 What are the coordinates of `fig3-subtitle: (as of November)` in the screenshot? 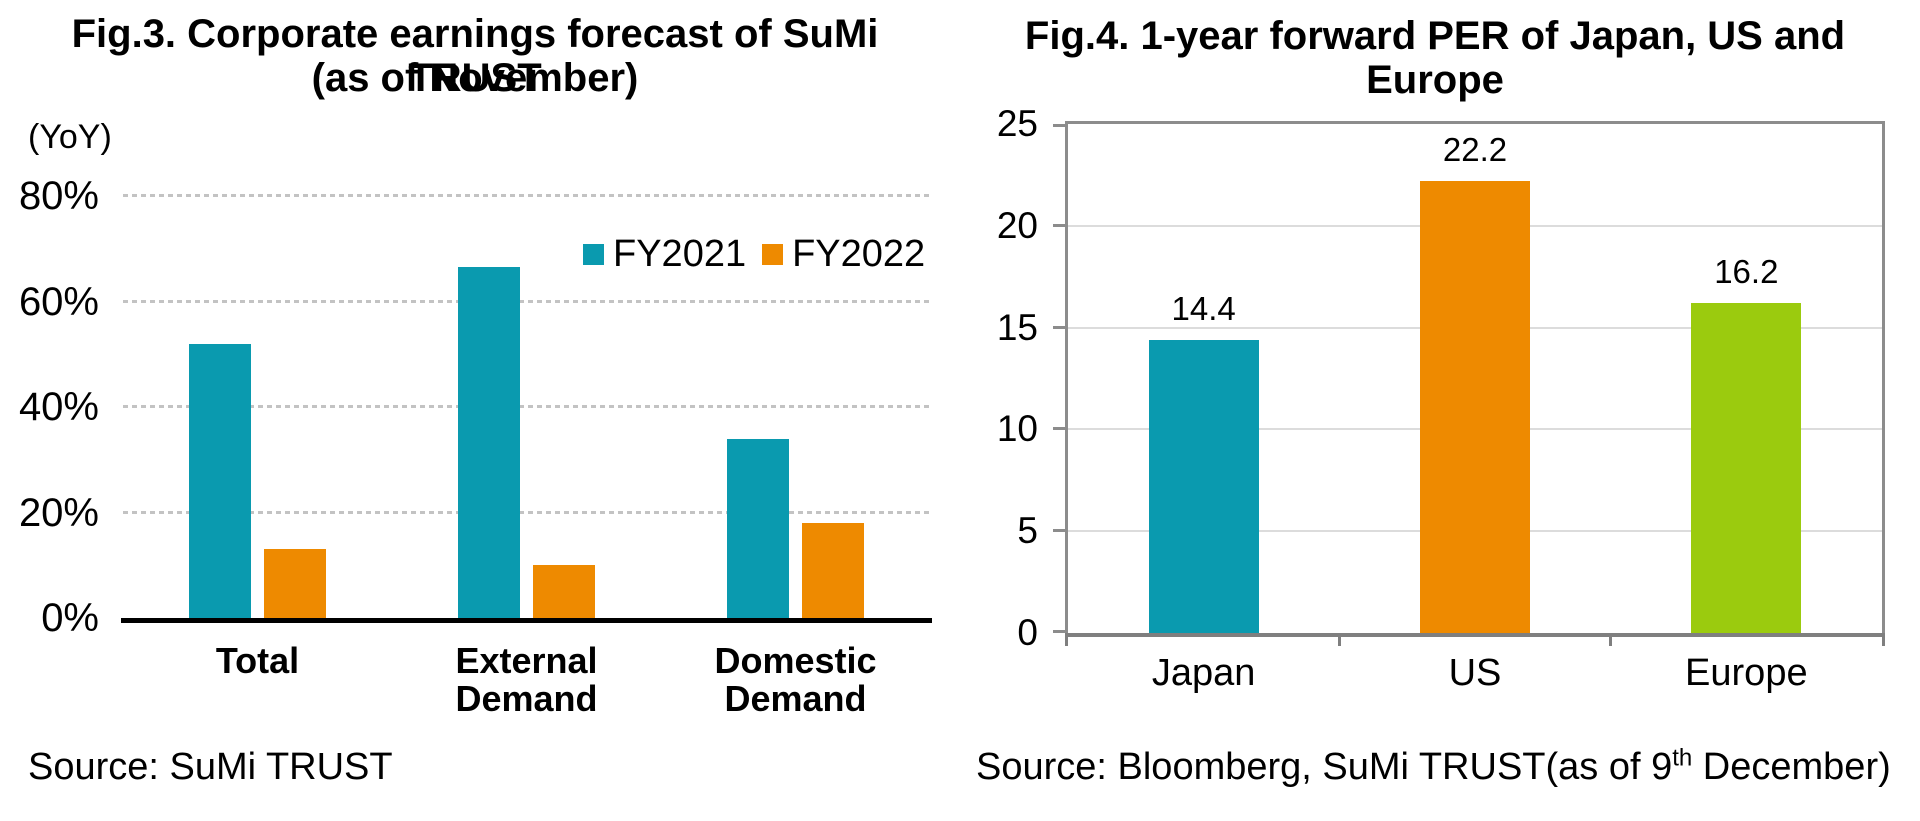 It's located at (475, 78).